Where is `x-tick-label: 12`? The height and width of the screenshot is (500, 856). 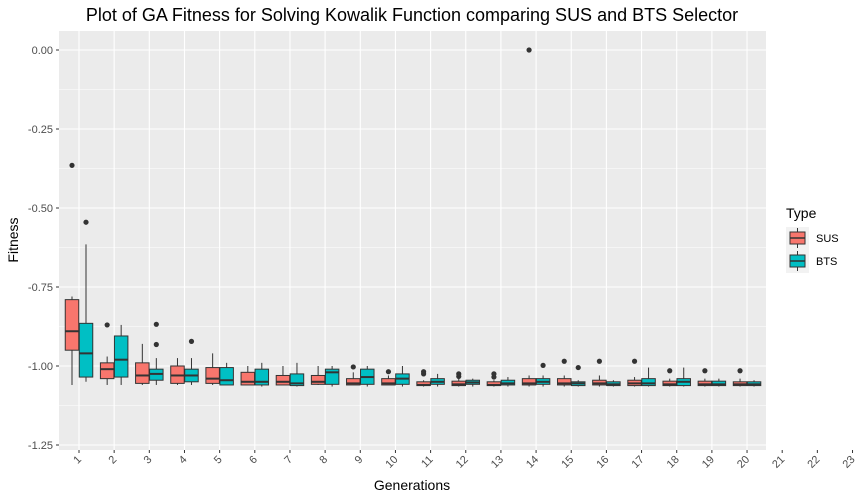 x-tick-label: 12 is located at coordinates (462, 462).